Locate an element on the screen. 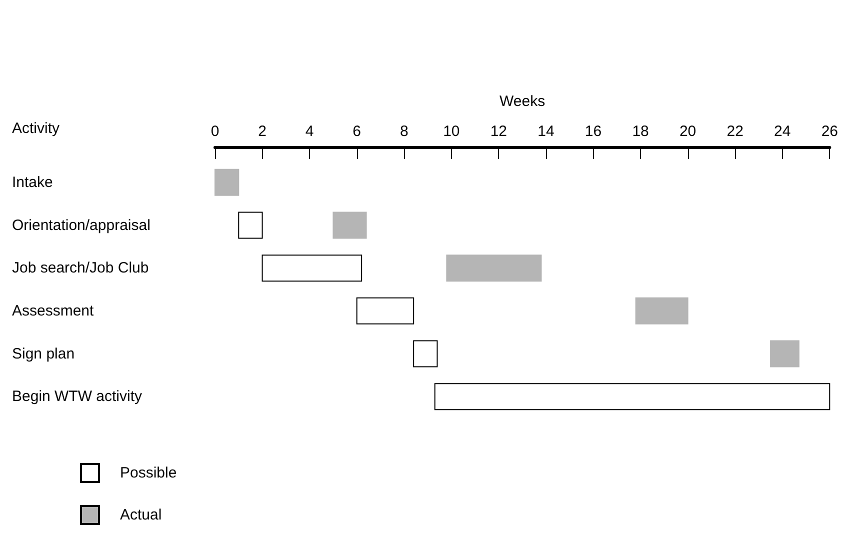 The image size is (841, 536). y-tick-label: Sign plan is located at coordinates (43, 353).